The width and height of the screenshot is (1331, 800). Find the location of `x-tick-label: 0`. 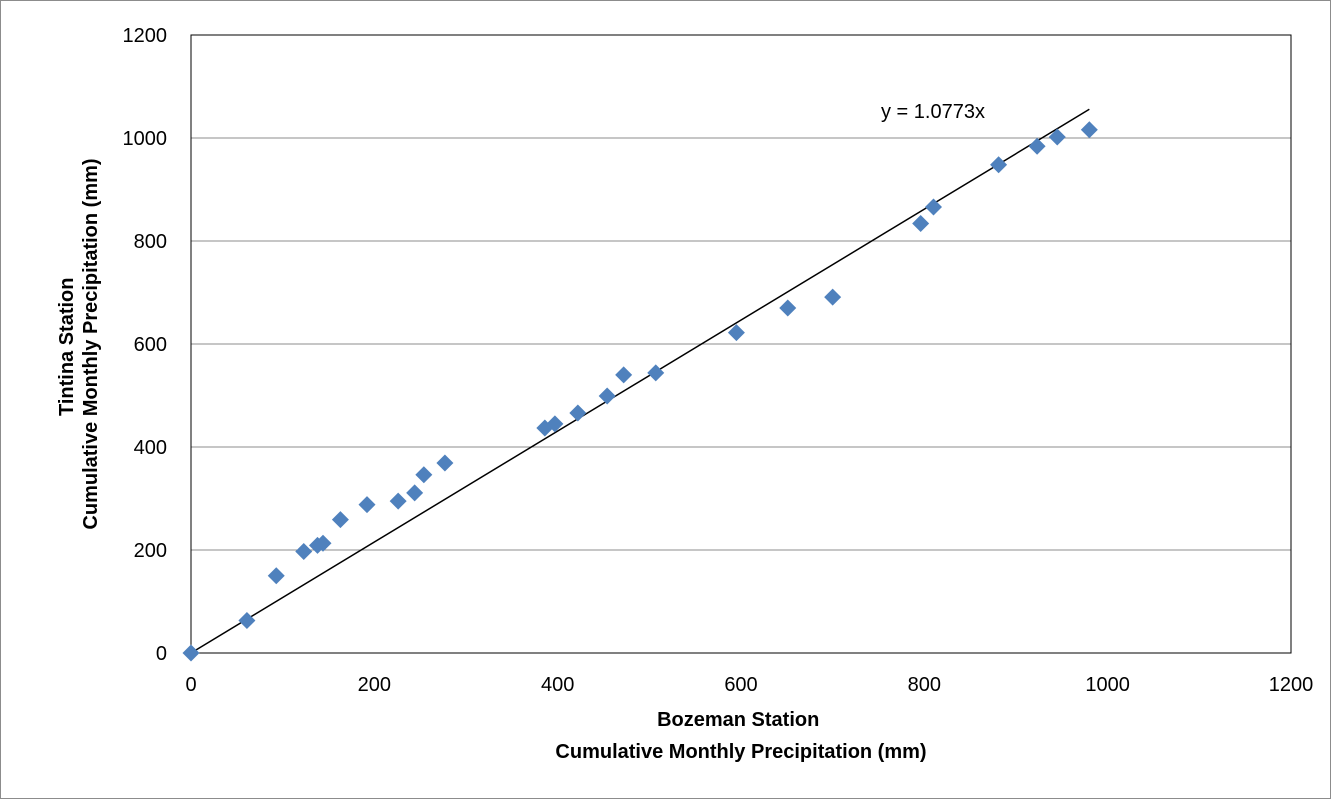

x-tick-label: 0 is located at coordinates (190, 685).